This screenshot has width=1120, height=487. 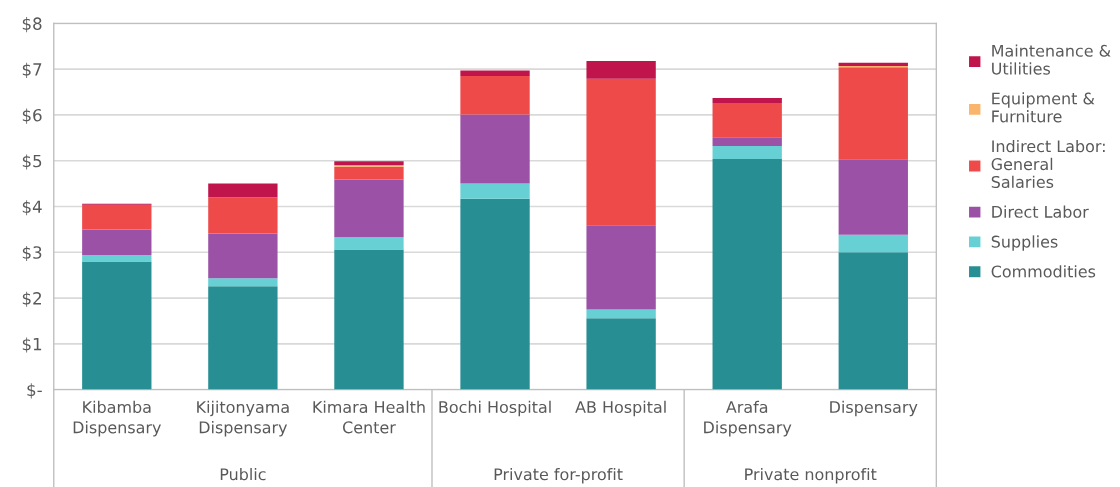 What do you see at coordinates (874, 408) in the screenshot?
I see `x-tick-label: Dispensary` at bounding box center [874, 408].